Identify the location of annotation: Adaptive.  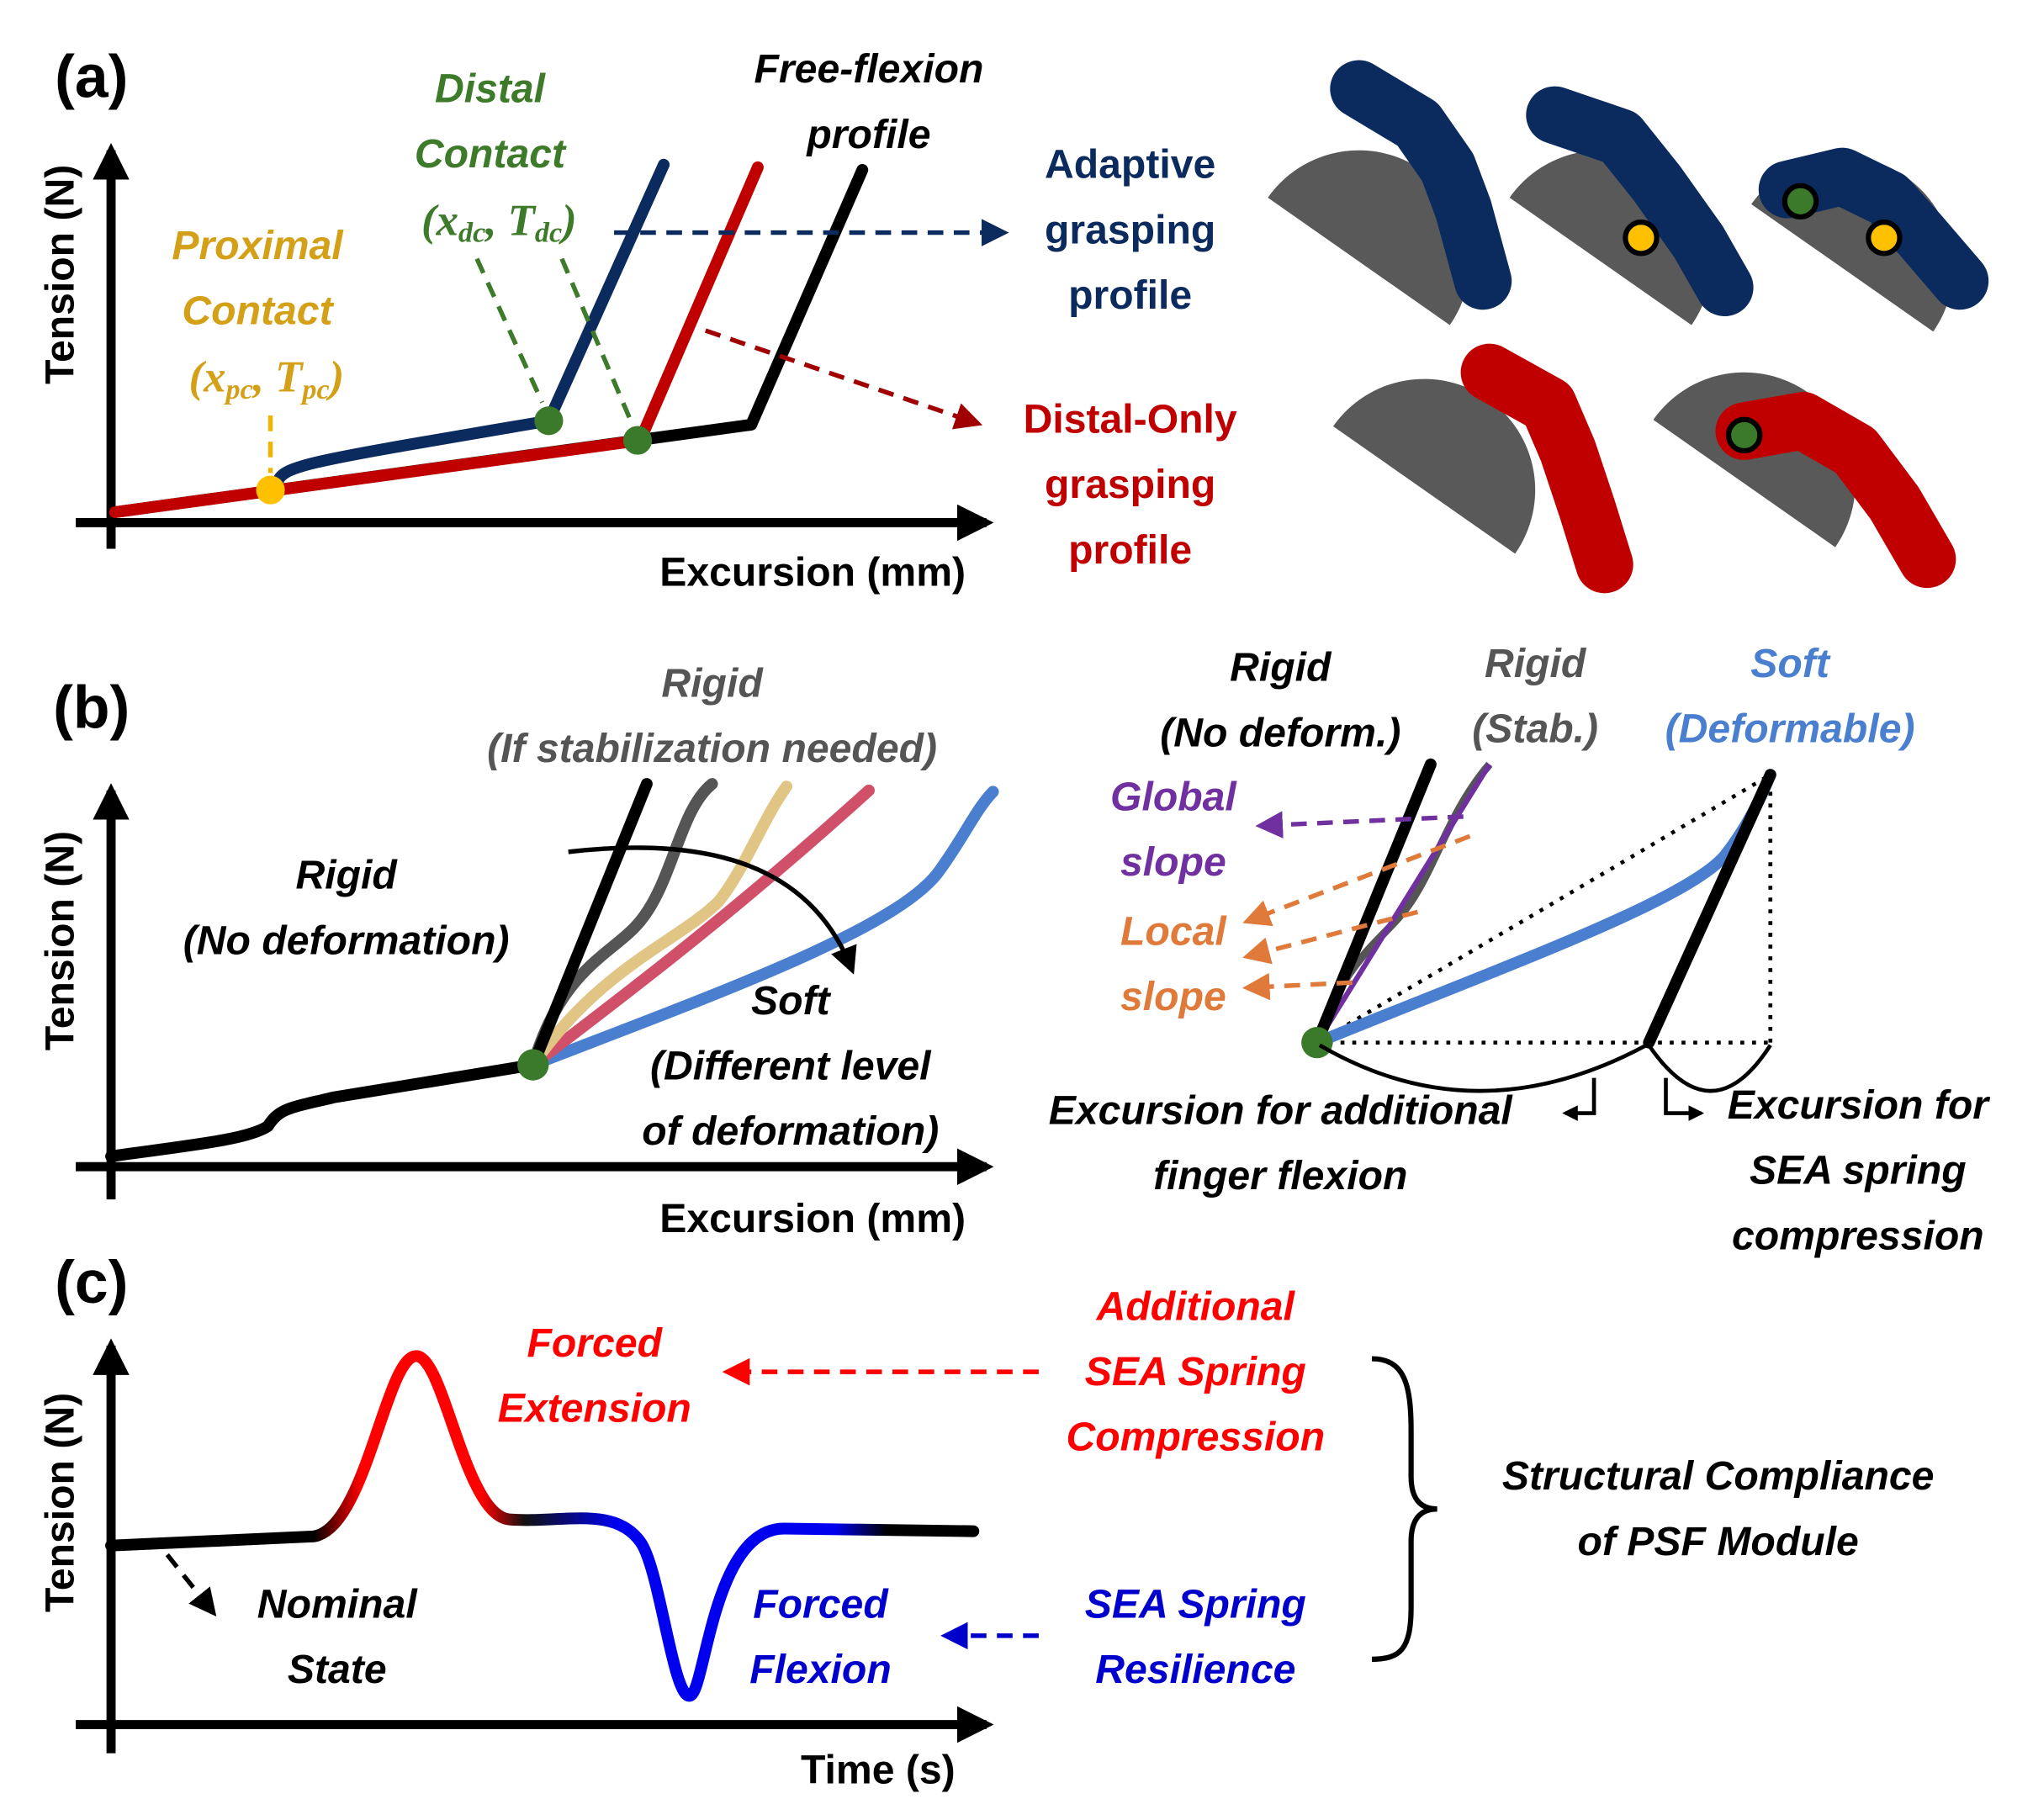
(1130, 165).